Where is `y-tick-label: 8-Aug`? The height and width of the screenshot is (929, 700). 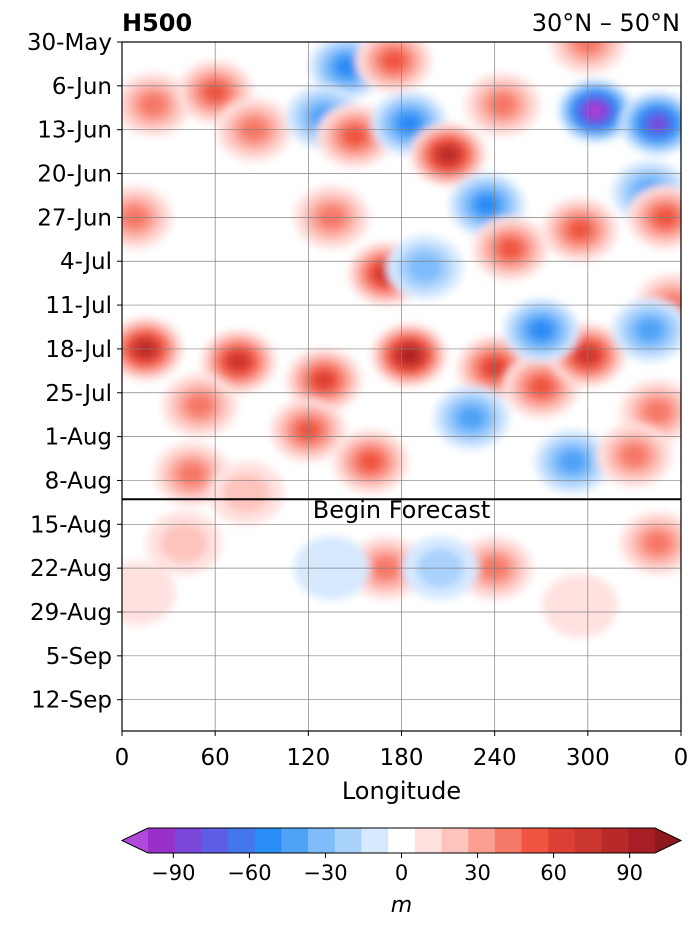 y-tick-label: 8-Aug is located at coordinates (78, 481).